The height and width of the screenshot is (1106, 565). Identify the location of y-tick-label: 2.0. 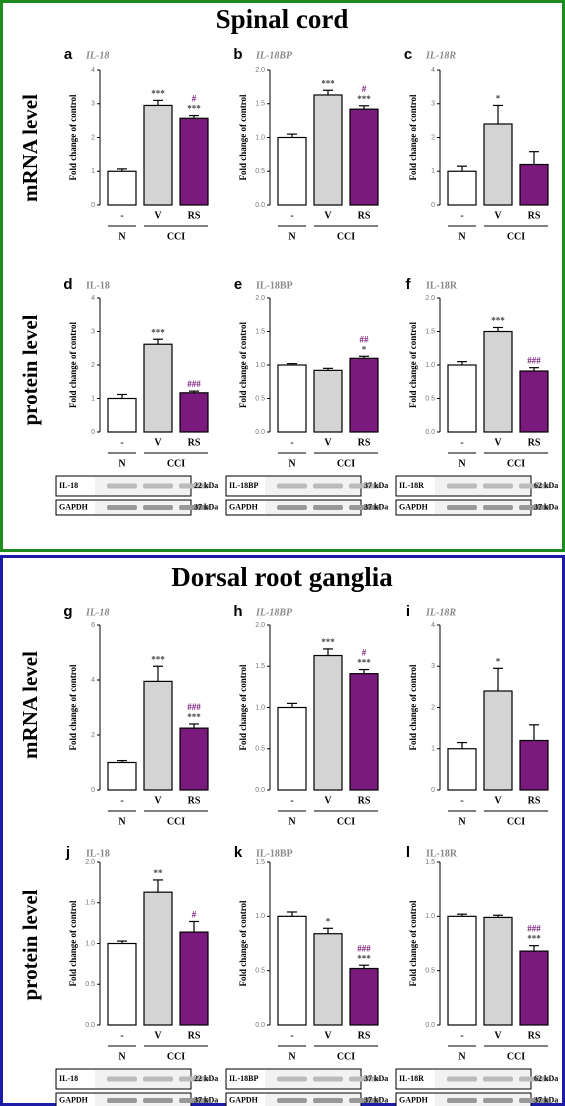
(260, 625).